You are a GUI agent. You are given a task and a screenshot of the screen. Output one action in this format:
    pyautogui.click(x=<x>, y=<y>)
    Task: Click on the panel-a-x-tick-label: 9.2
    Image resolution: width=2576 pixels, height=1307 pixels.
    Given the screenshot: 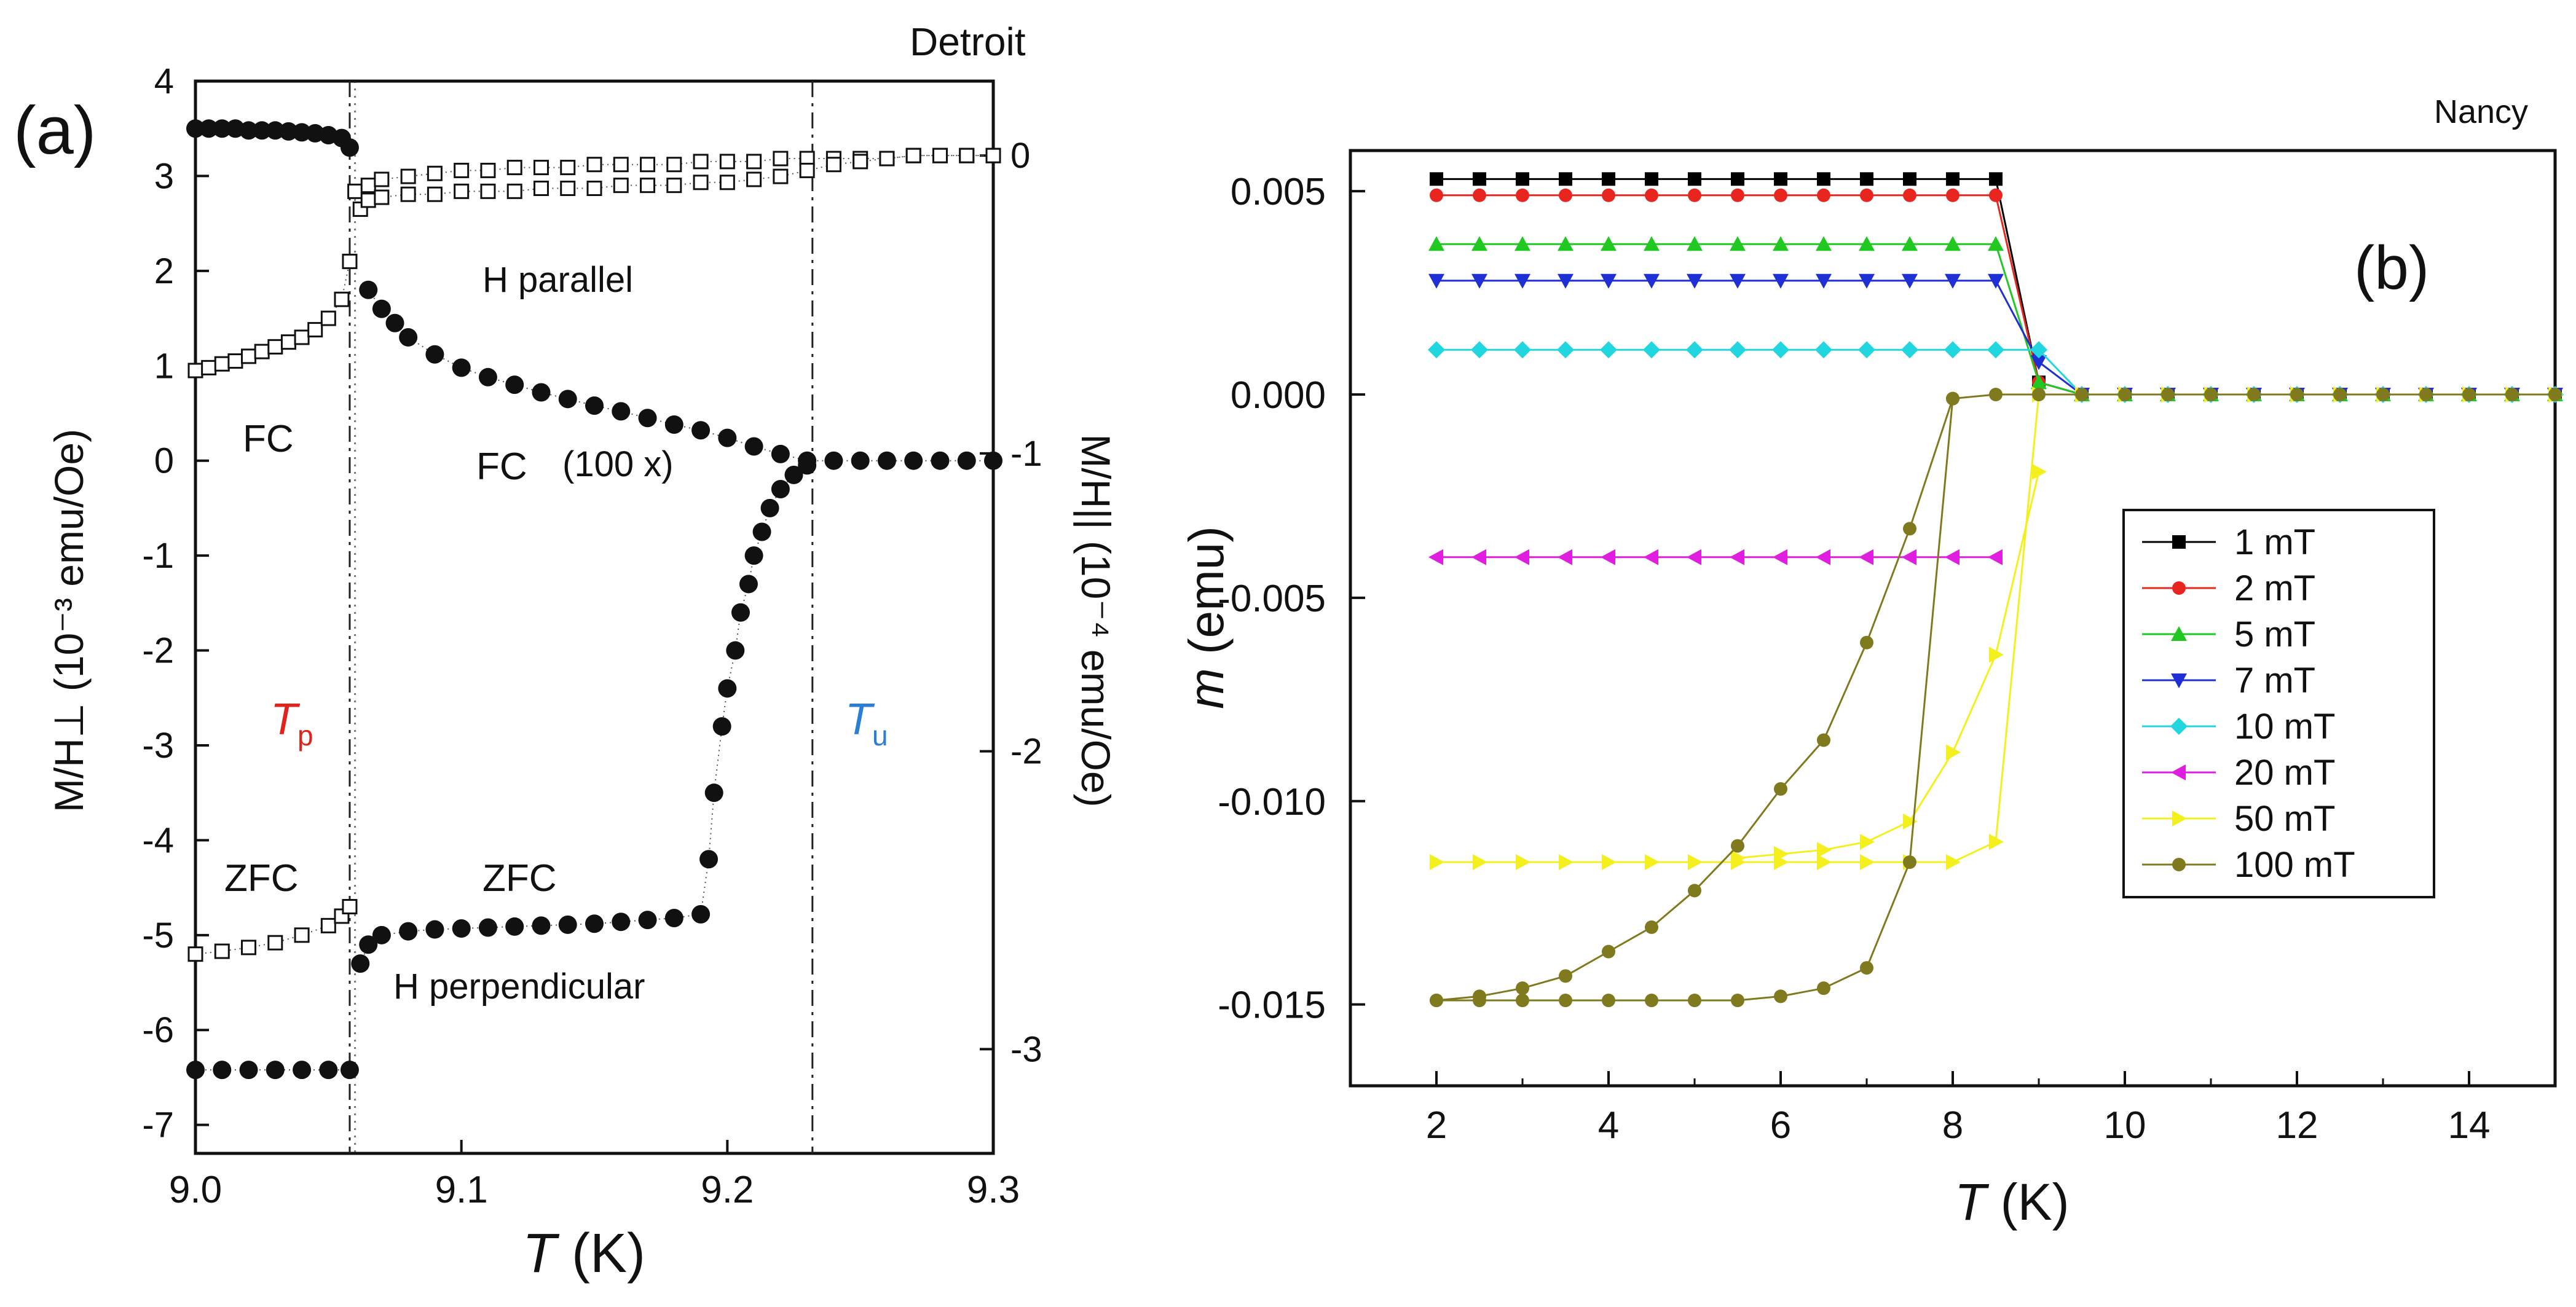 What is the action you would take?
    pyautogui.click(x=728, y=1190)
    